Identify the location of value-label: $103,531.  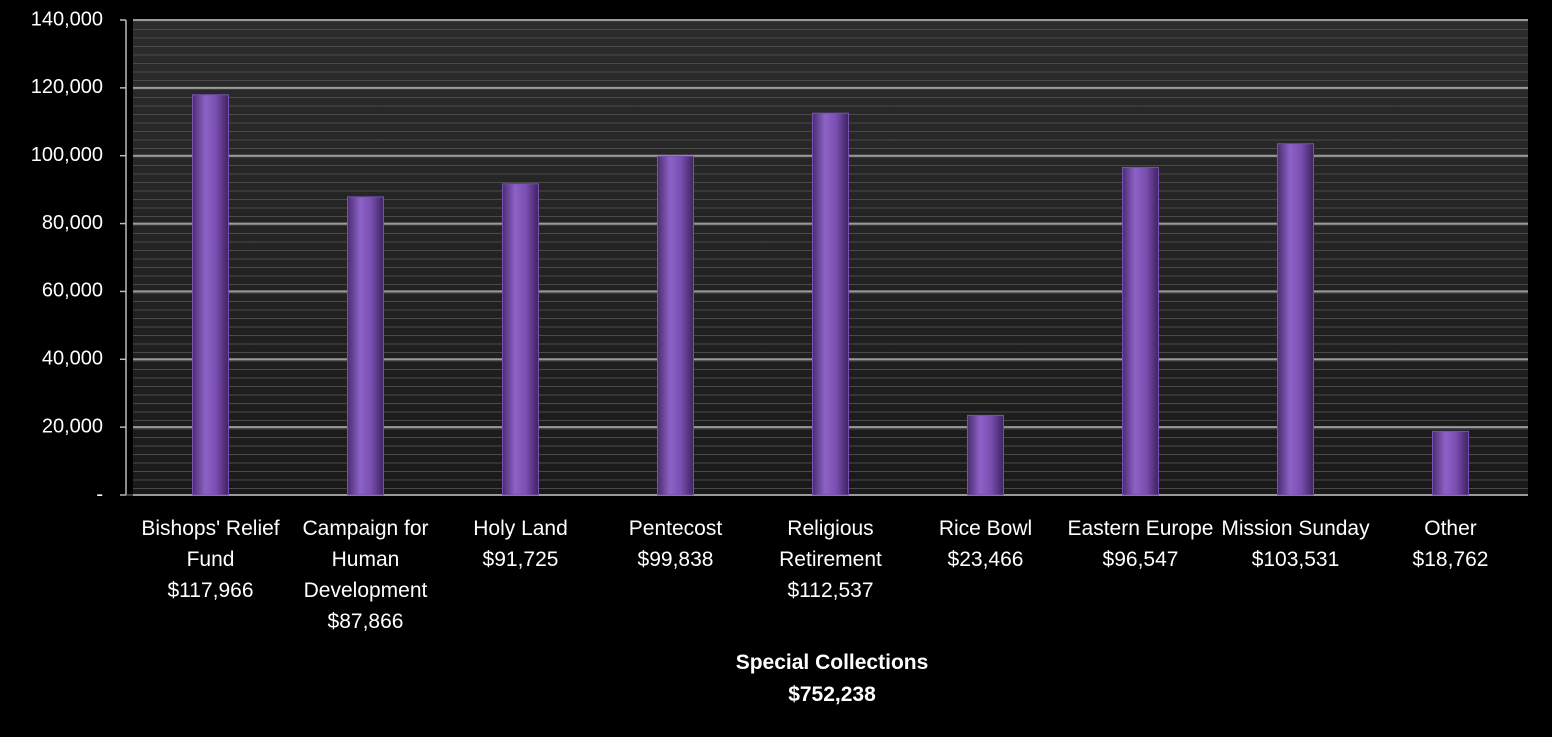
(1295, 559).